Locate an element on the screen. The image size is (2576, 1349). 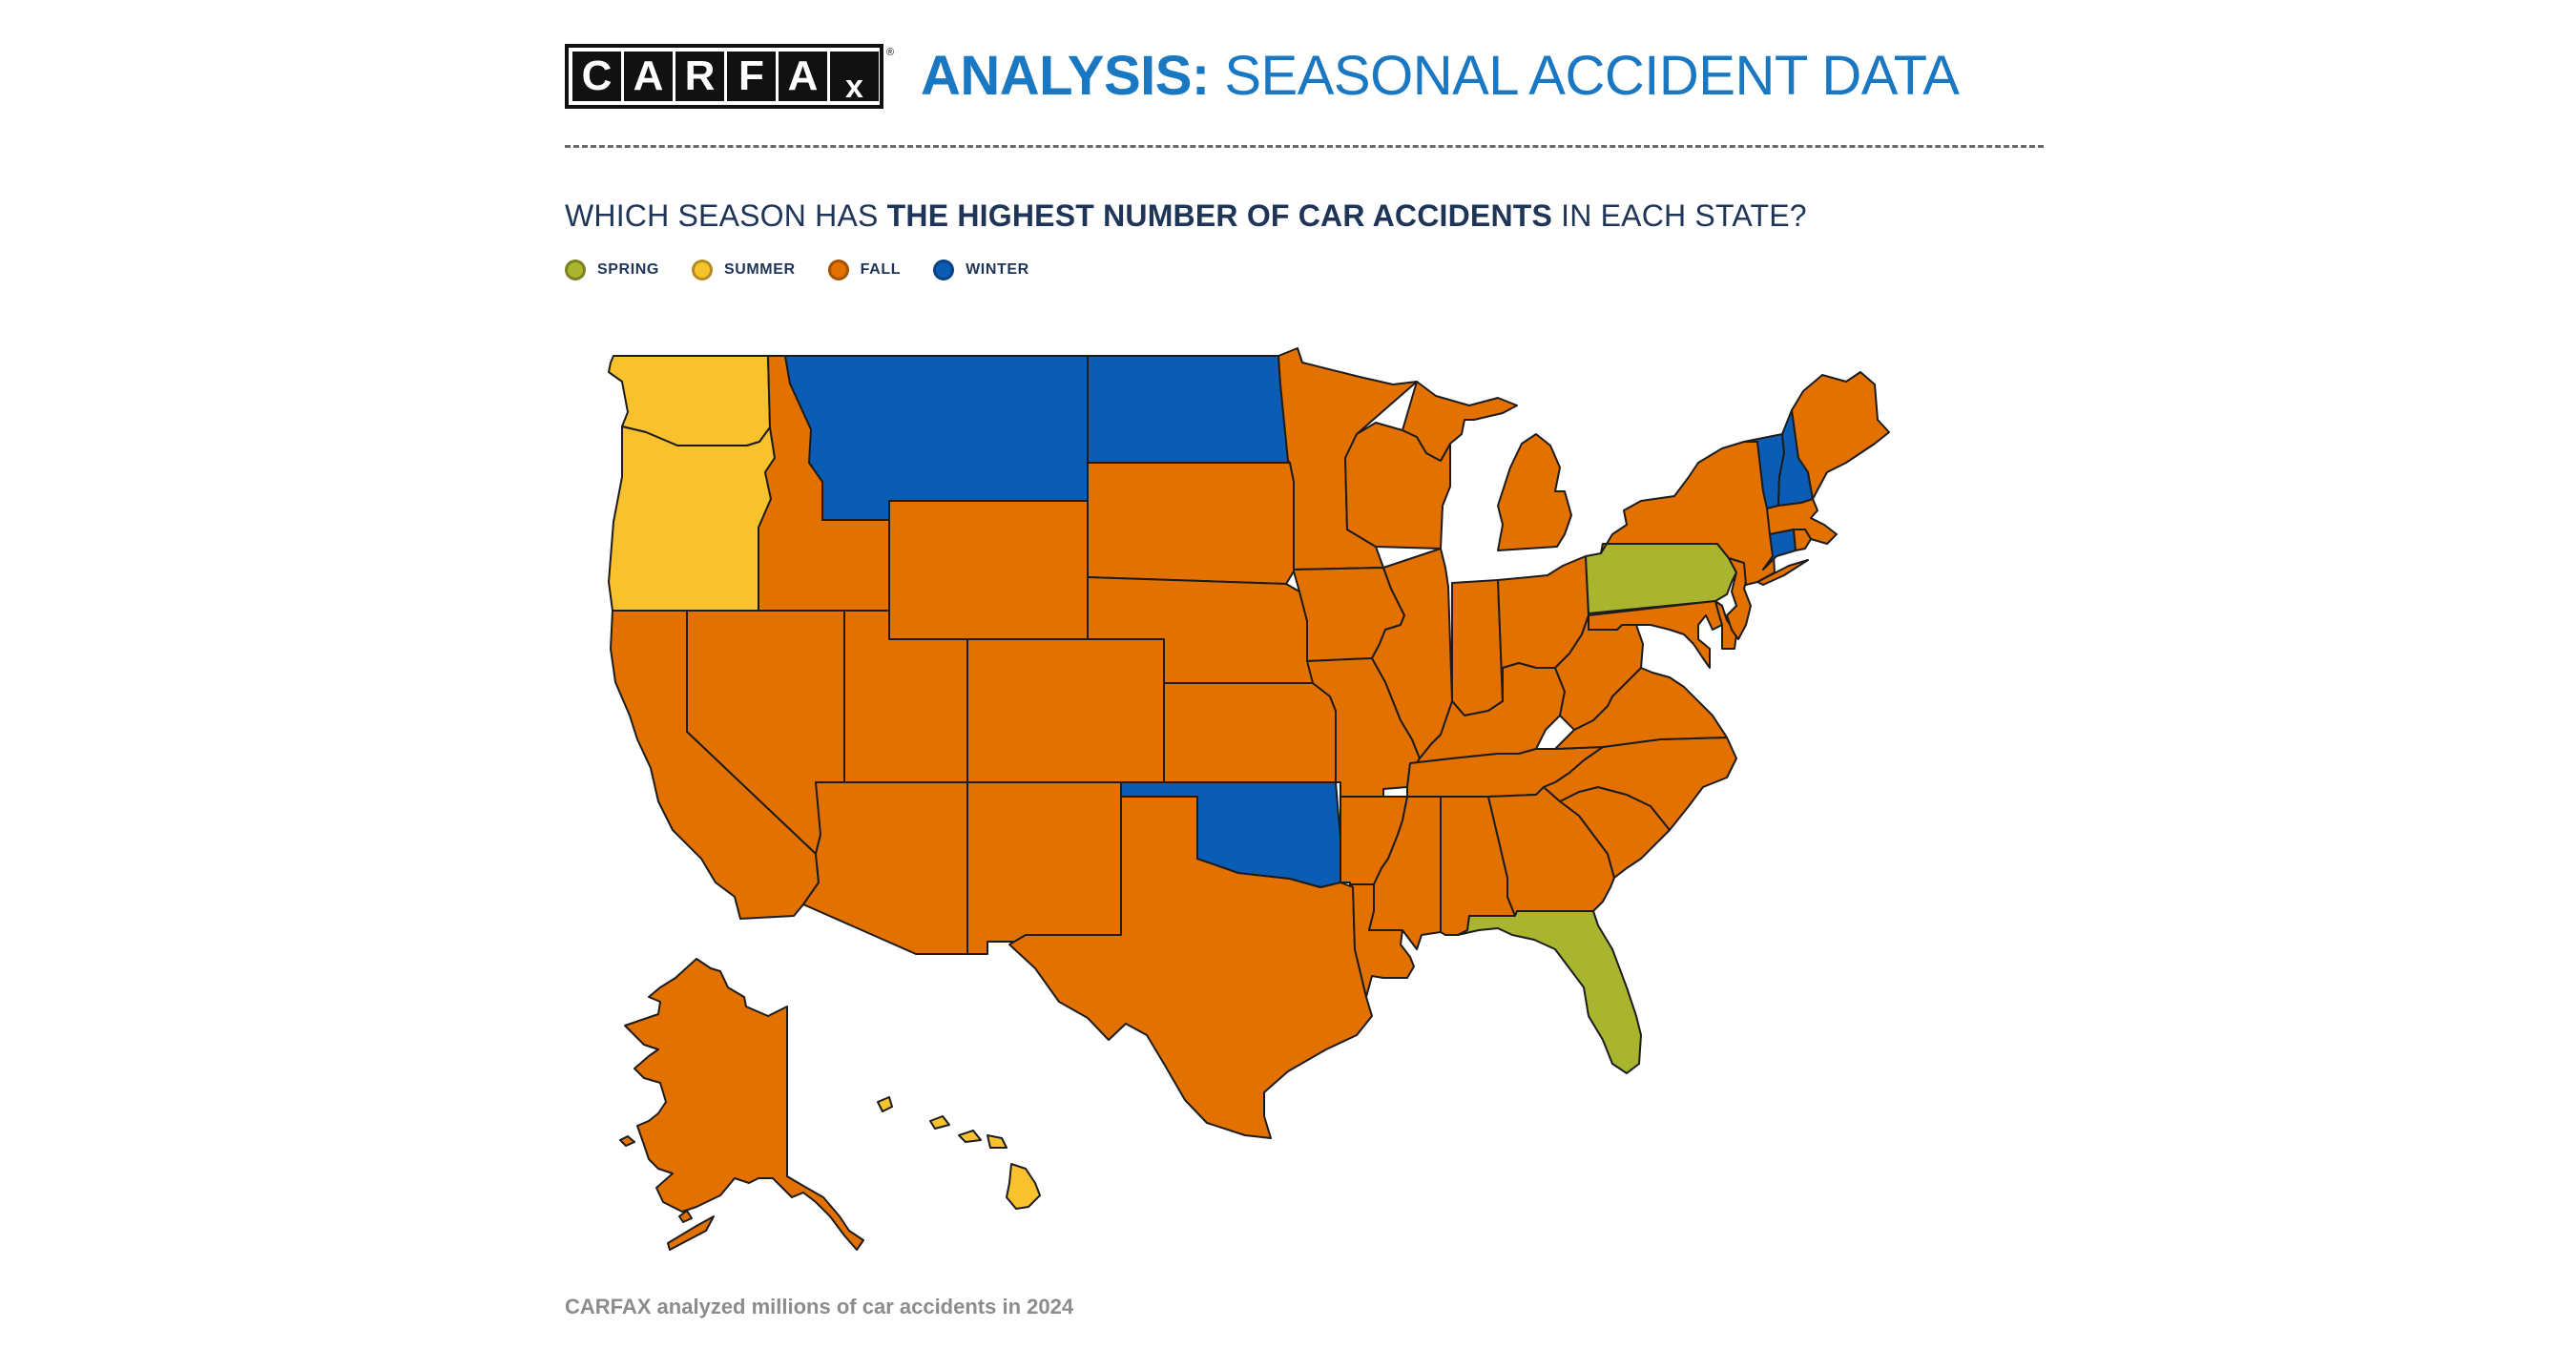
logo-letter: C is located at coordinates (597, 75).